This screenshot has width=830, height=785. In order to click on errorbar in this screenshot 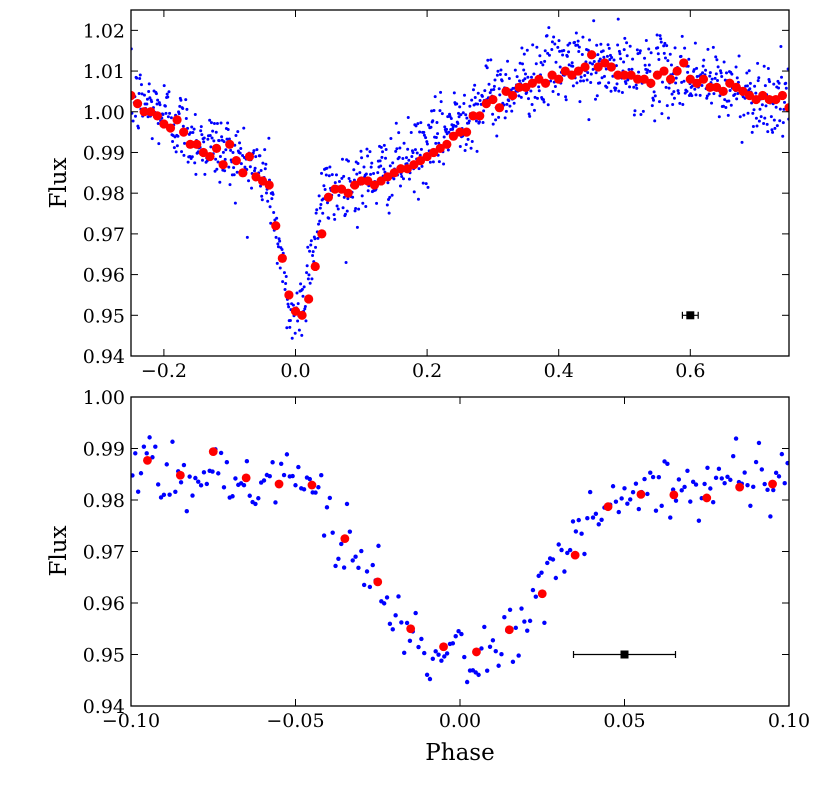, I will do `click(690, 315)`.